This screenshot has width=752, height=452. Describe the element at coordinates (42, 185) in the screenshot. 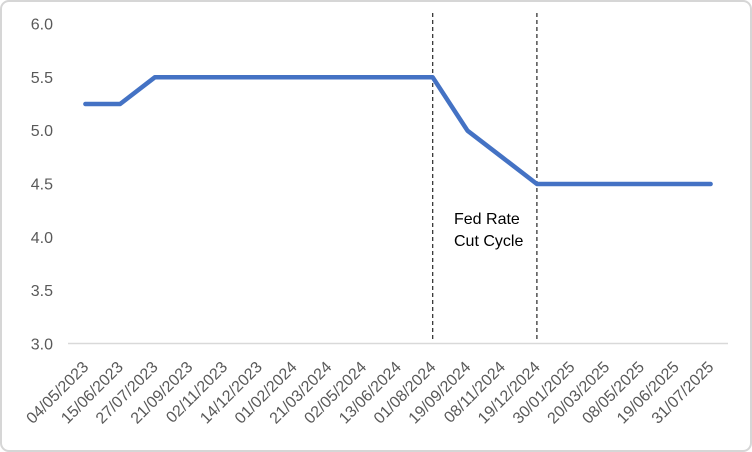

I see `y-axis-tick-label: 4.5` at that location.